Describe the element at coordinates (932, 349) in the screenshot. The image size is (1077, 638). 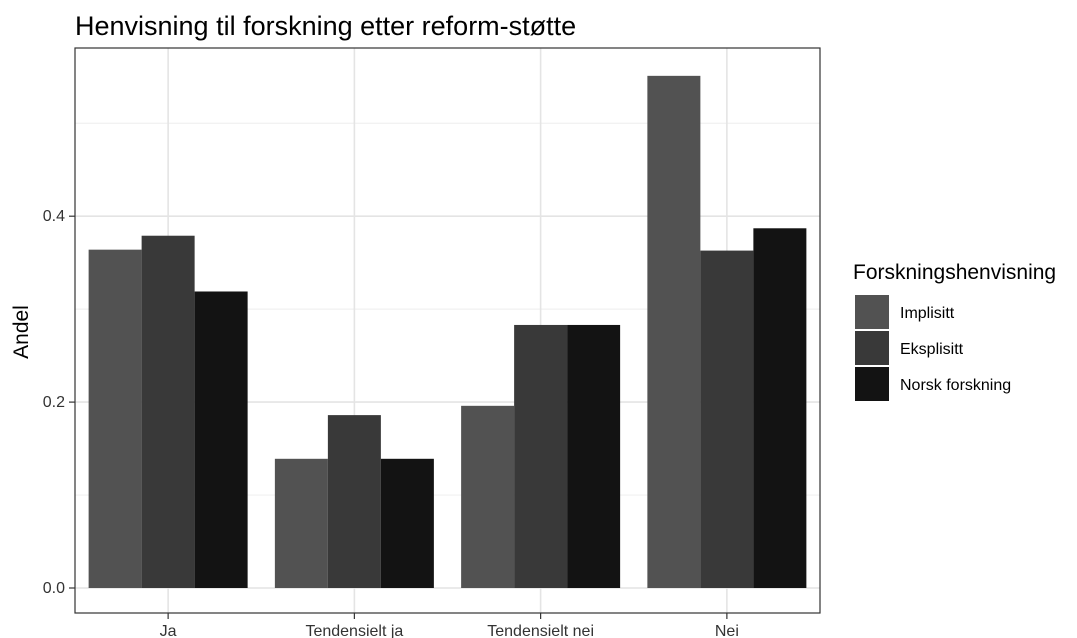
I see `legend-label: Eksplisitt` at that location.